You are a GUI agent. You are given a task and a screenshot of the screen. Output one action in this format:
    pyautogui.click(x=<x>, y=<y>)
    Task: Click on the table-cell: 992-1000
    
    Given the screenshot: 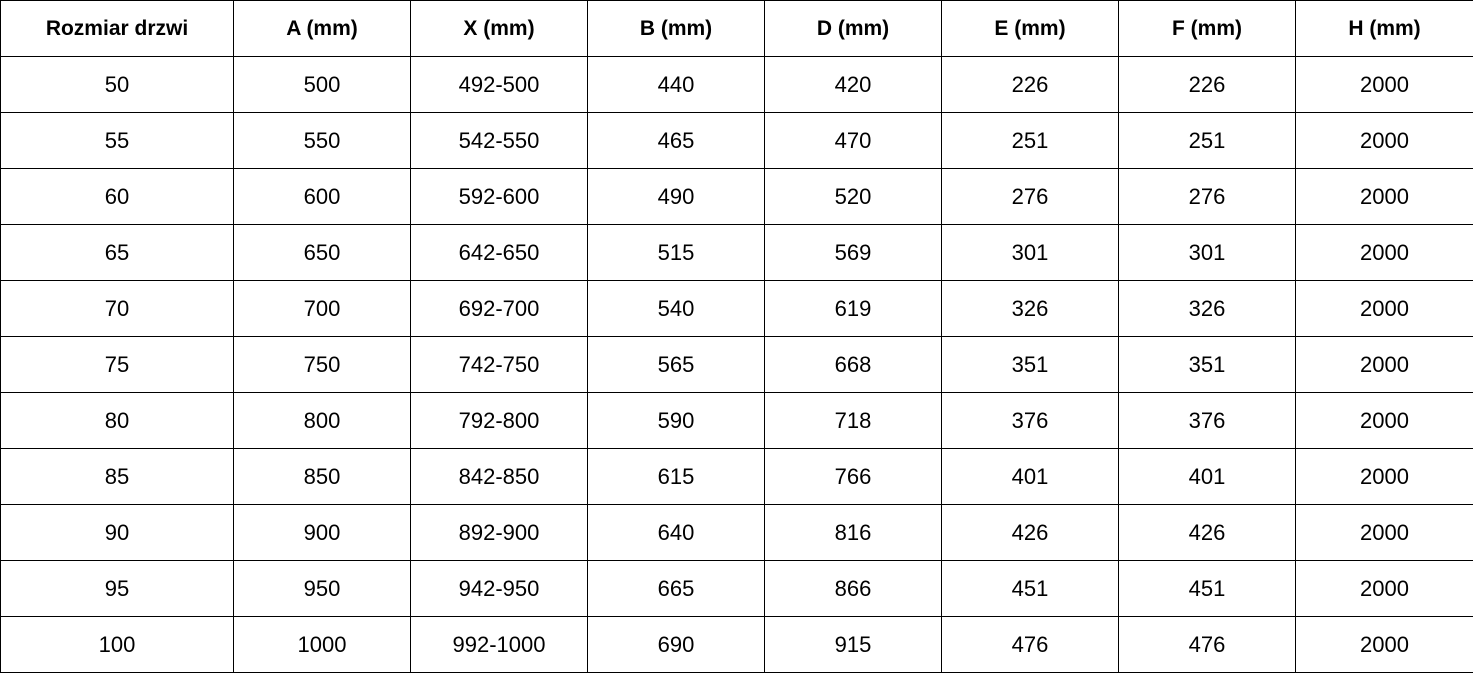 What is the action you would take?
    pyautogui.click(x=499, y=644)
    